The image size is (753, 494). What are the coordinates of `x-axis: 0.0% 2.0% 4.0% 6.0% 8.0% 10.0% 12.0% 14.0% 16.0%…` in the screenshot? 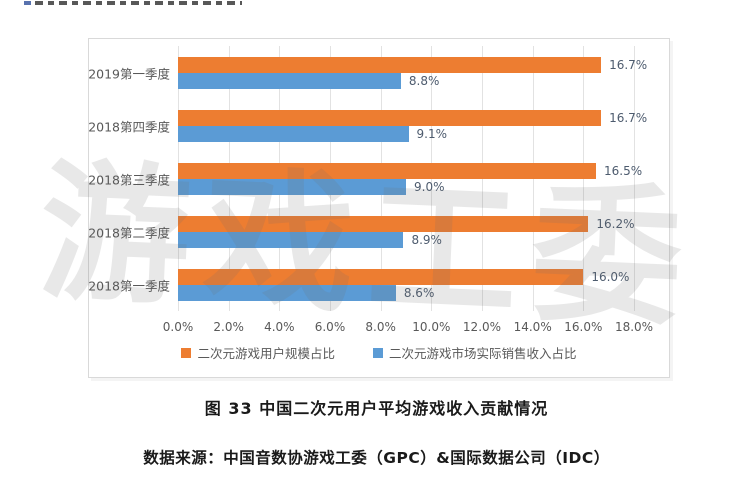 It's located at (408, 328).